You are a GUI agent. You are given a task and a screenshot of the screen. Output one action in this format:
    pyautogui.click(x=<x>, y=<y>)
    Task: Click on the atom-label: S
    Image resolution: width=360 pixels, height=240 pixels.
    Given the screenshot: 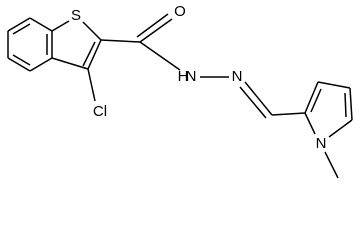 What is the action you would take?
    pyautogui.click(x=76, y=15)
    